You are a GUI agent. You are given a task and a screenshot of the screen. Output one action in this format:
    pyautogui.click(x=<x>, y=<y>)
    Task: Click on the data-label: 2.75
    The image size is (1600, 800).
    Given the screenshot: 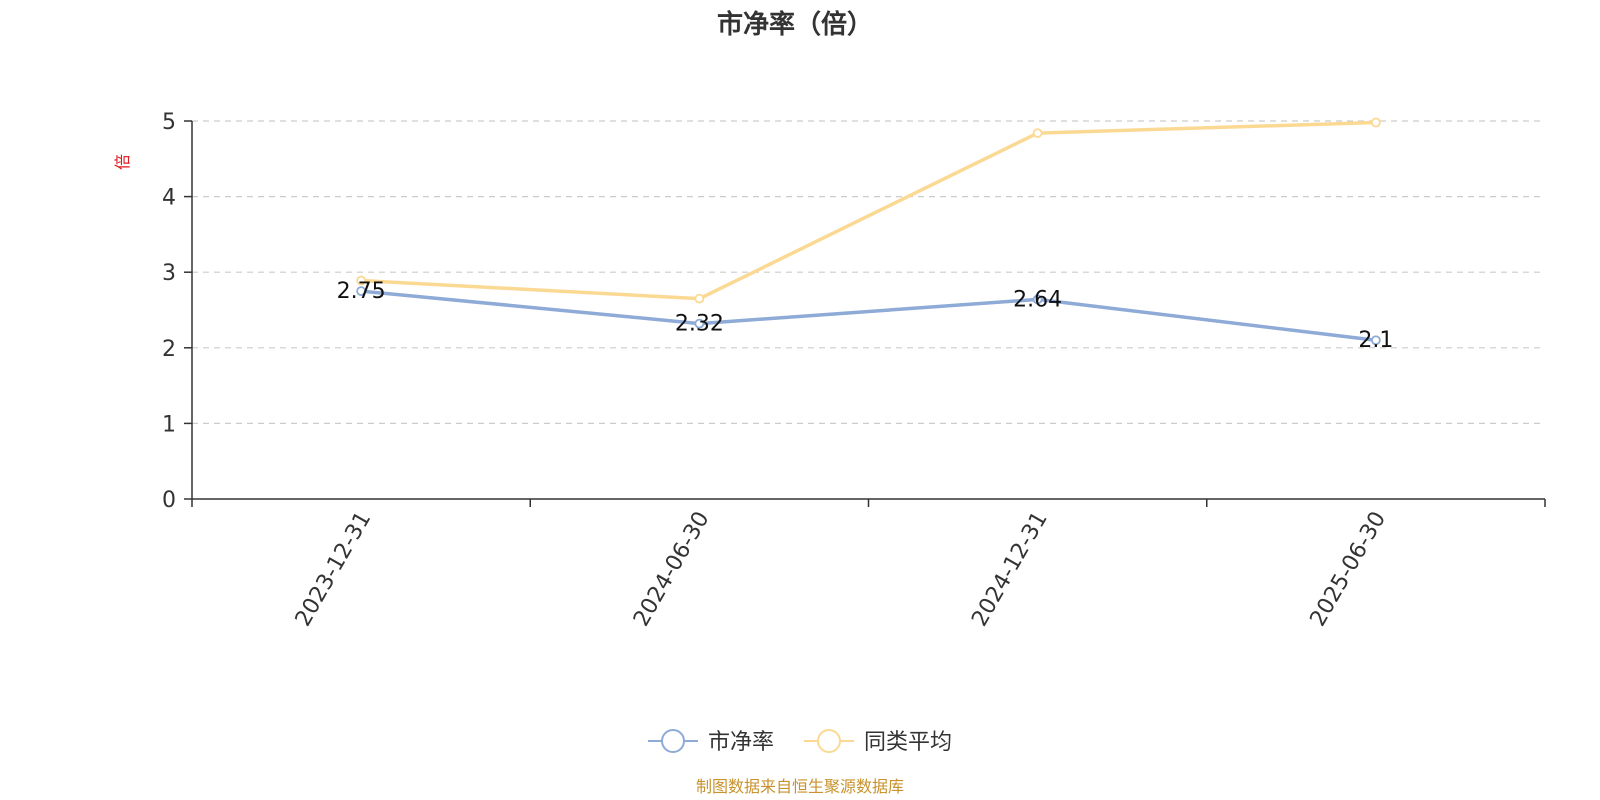 What is the action you would take?
    pyautogui.click(x=361, y=291)
    